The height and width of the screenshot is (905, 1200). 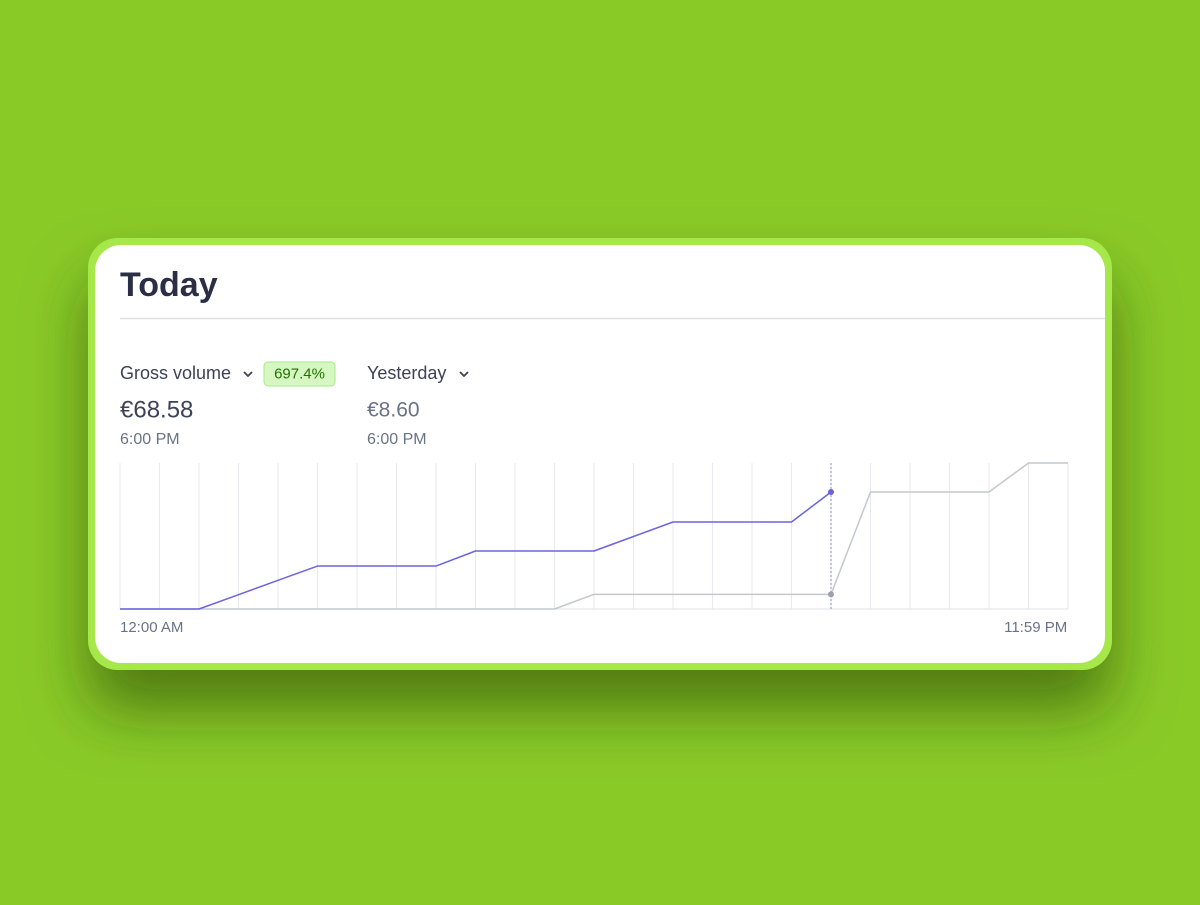 I want to click on metric-value: €68.58, so click(x=156, y=409).